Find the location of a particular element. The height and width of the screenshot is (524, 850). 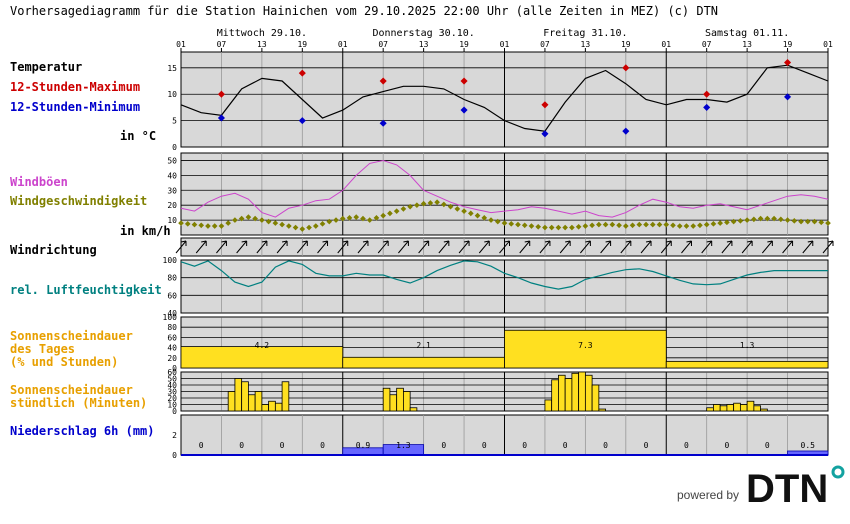

sday-ytick: 60 is located at coordinates (172, 337).